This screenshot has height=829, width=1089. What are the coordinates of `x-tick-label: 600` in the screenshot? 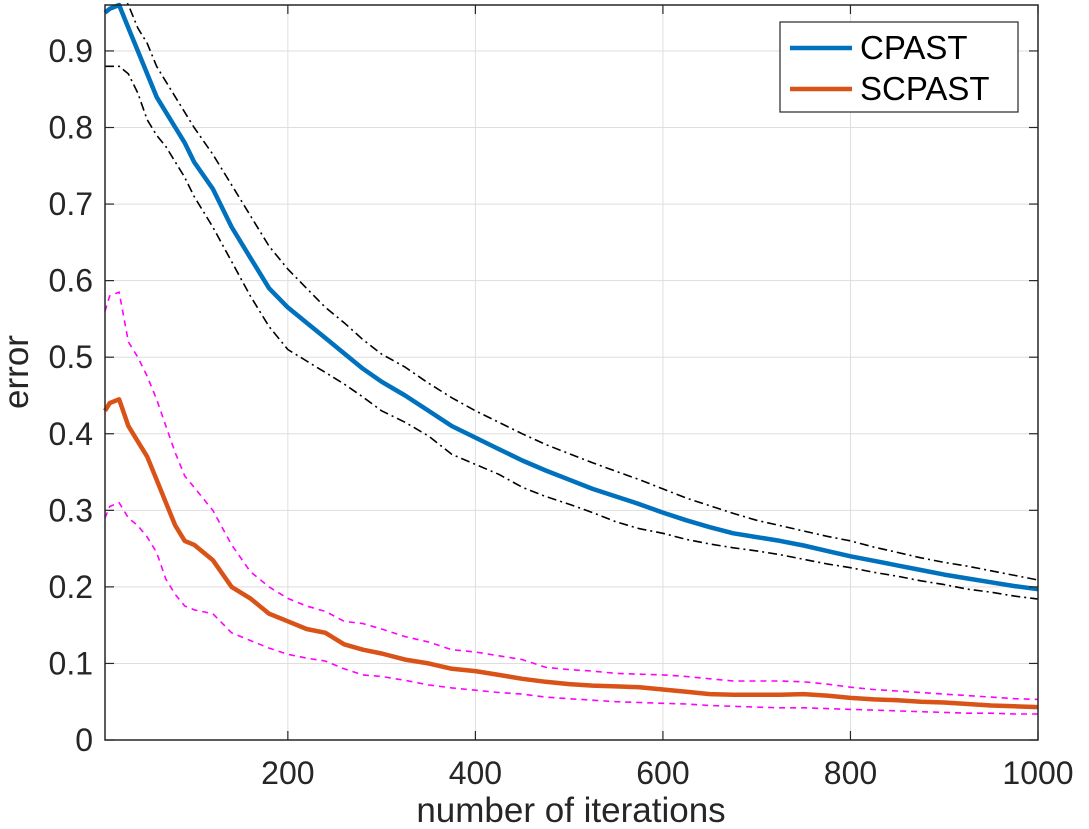 It's located at (662, 773).